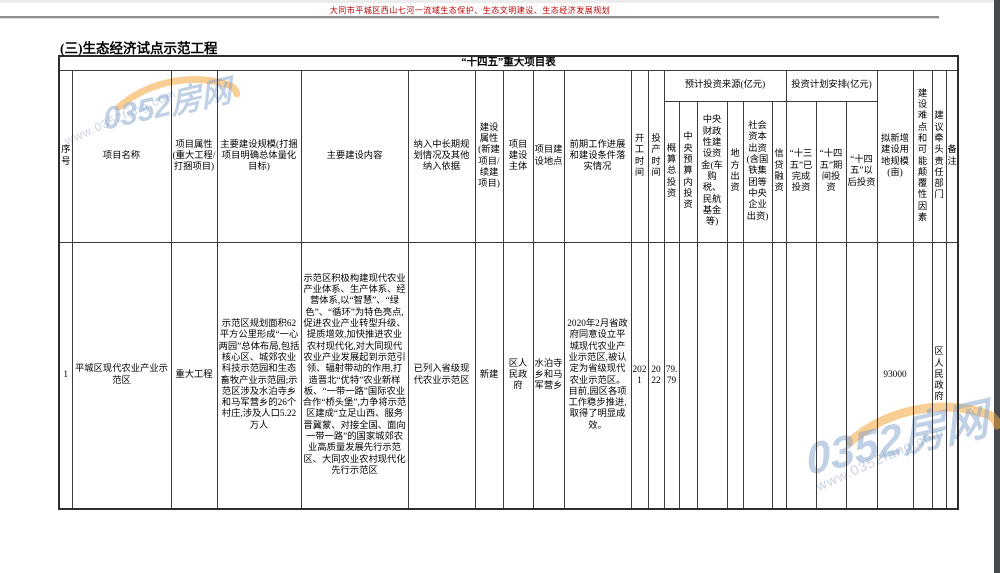 The width and height of the screenshot is (1000, 573). What do you see at coordinates (548, 156) in the screenshot?
I see `col-header-build-location: 项目建设地点` at bounding box center [548, 156].